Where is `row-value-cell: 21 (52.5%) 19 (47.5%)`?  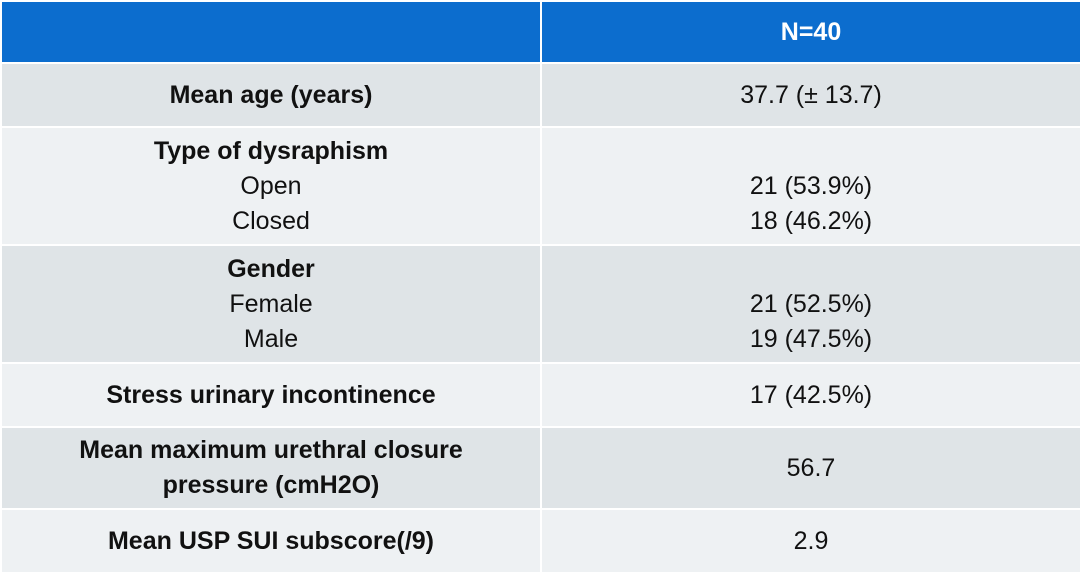 row-value-cell: 21 (52.5%) 19 (47.5%) is located at coordinates (810, 304).